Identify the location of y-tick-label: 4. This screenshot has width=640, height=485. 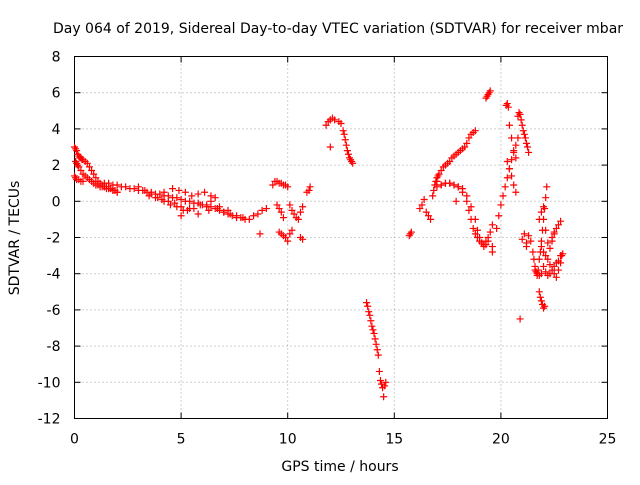
(56, 130).